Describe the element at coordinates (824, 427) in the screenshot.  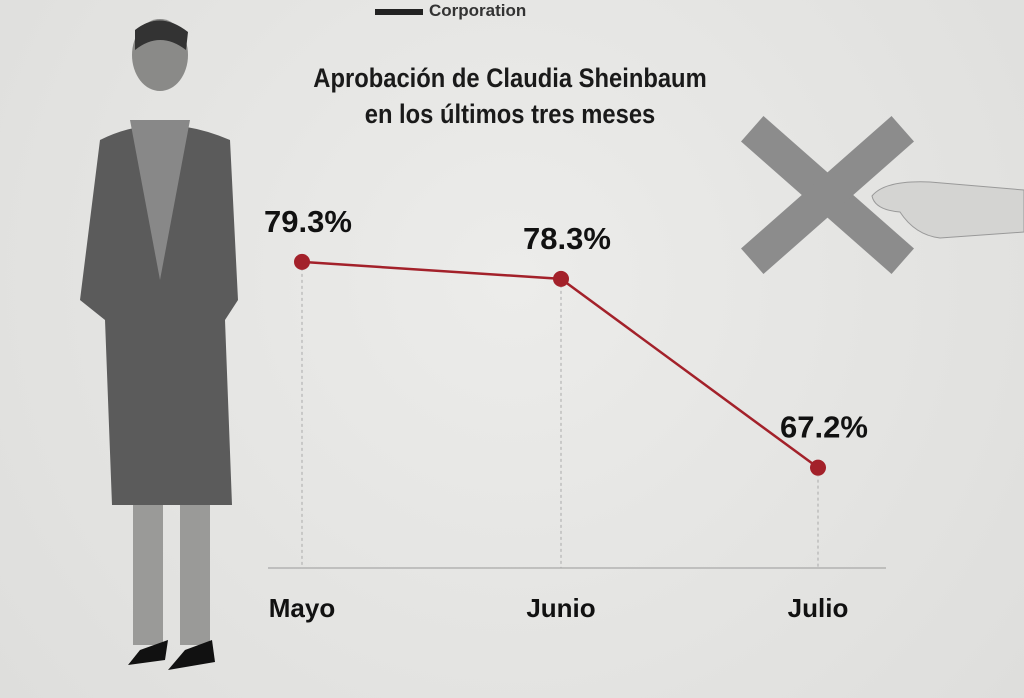
I see `data-label: 67.2%` at that location.